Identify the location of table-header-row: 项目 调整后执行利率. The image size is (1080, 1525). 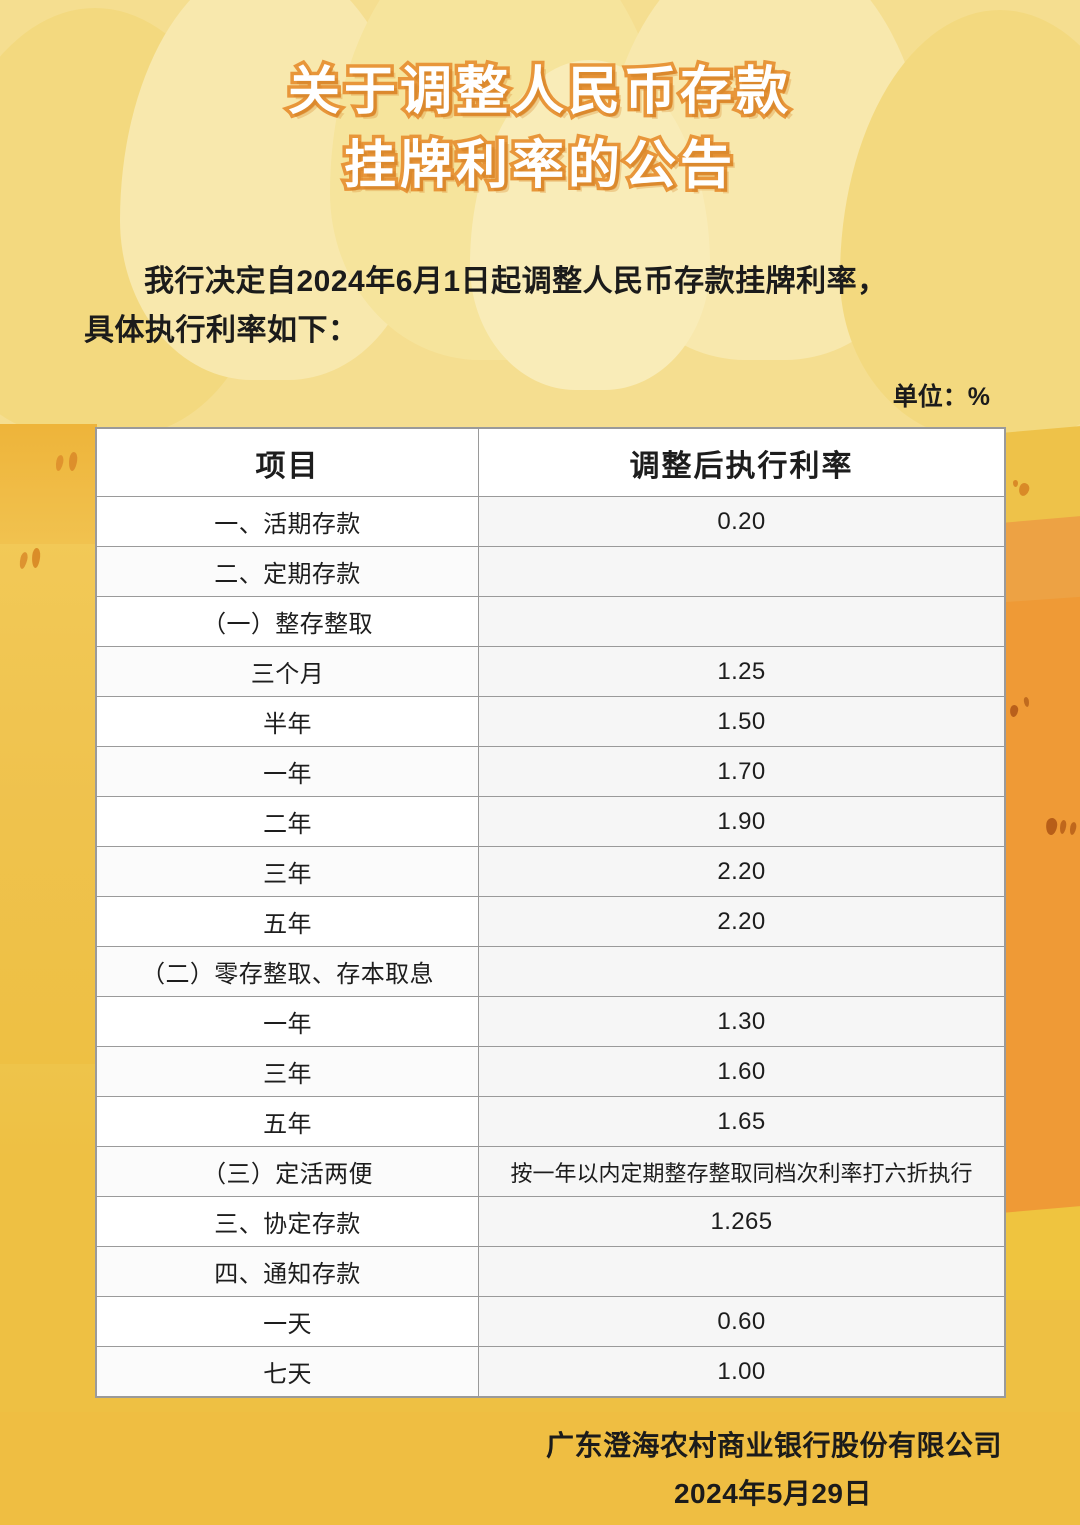
(550, 462).